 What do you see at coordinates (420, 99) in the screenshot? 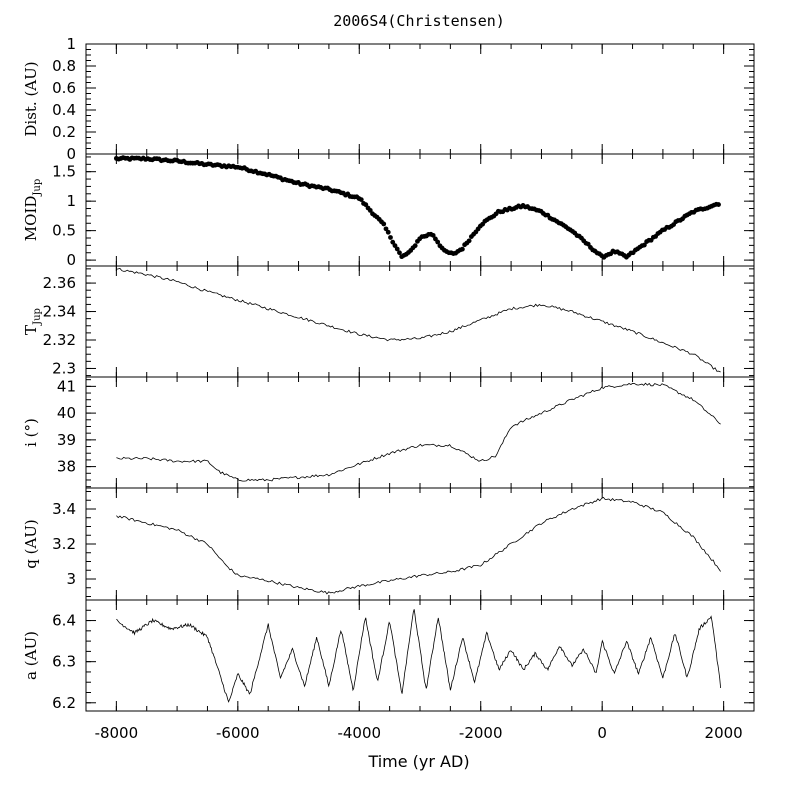
I see `panel-frame-dist` at bounding box center [420, 99].